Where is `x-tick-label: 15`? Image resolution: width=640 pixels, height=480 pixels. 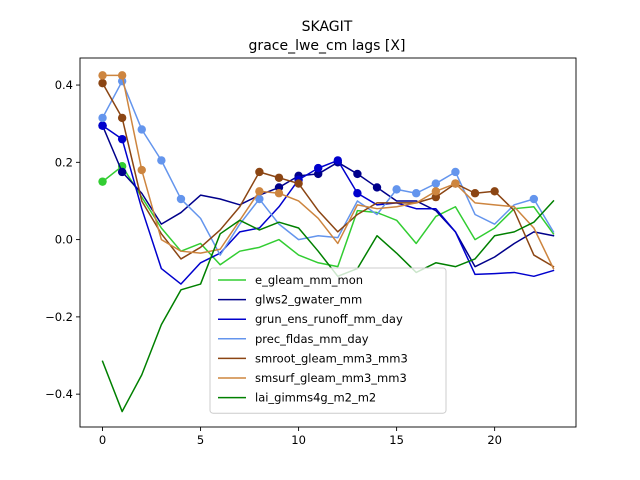 x-tick-label: 15 is located at coordinates (396, 440).